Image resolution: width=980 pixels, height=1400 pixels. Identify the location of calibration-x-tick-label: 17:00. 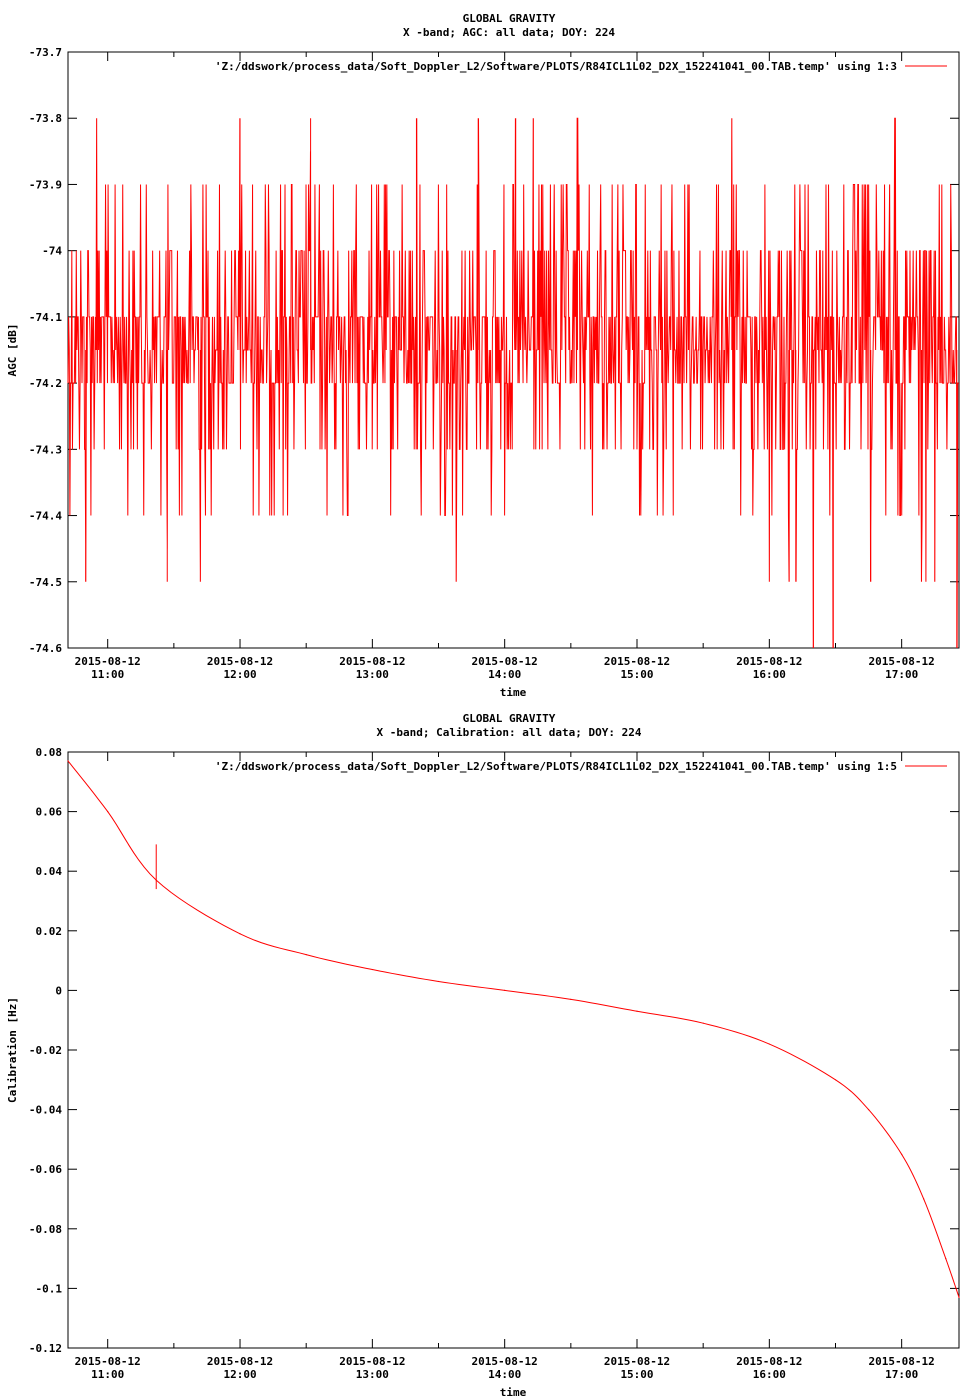
(901, 1374).